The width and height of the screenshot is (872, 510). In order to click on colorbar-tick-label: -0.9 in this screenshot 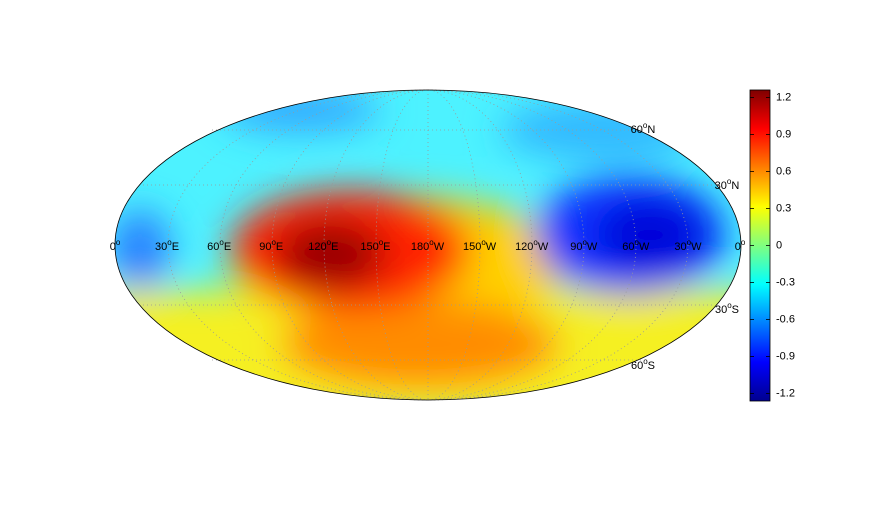, I will do `click(785, 356)`.